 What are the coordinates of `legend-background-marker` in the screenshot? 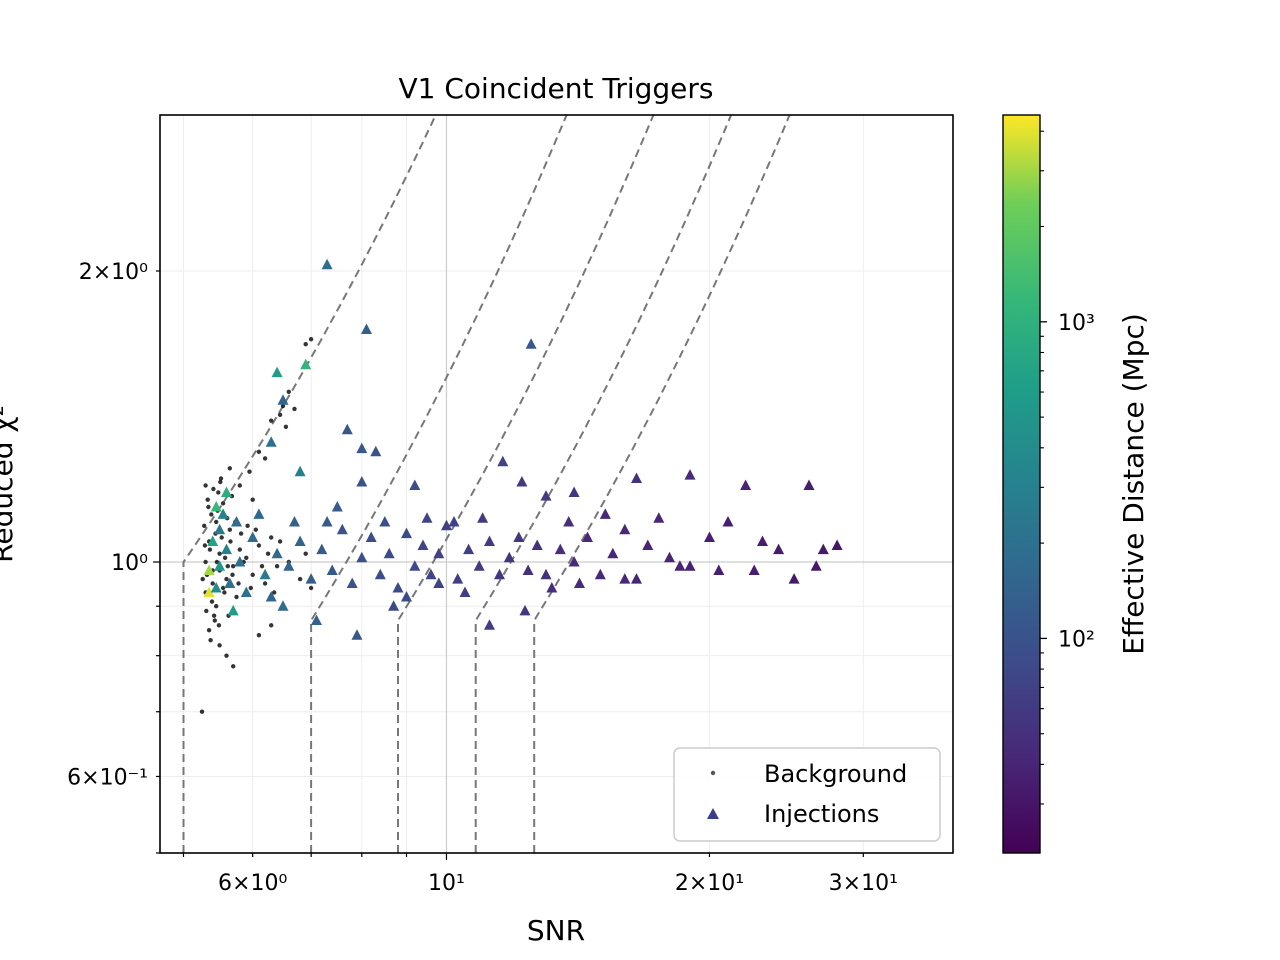 It's located at (713, 773).